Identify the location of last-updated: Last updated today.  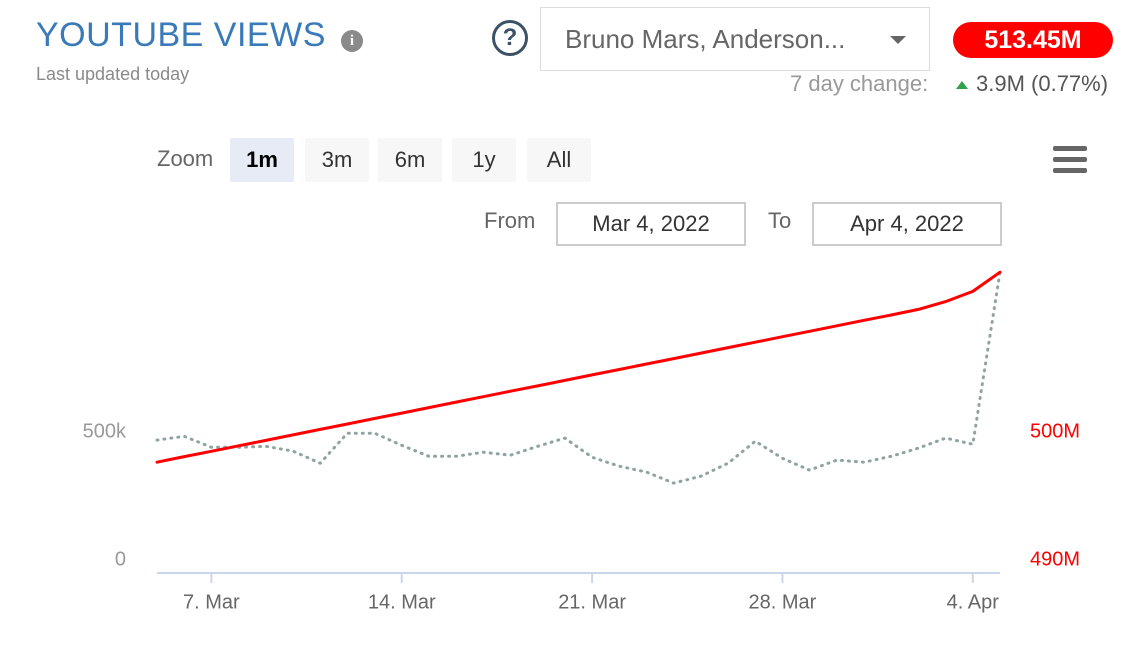
(113, 74).